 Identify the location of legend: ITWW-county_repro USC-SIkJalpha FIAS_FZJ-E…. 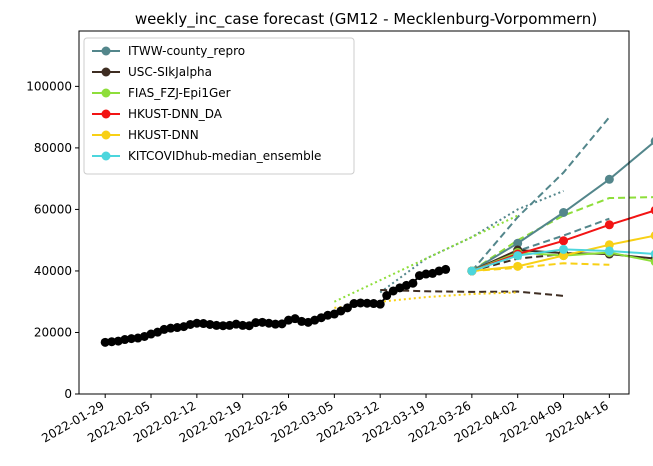
(219, 106).